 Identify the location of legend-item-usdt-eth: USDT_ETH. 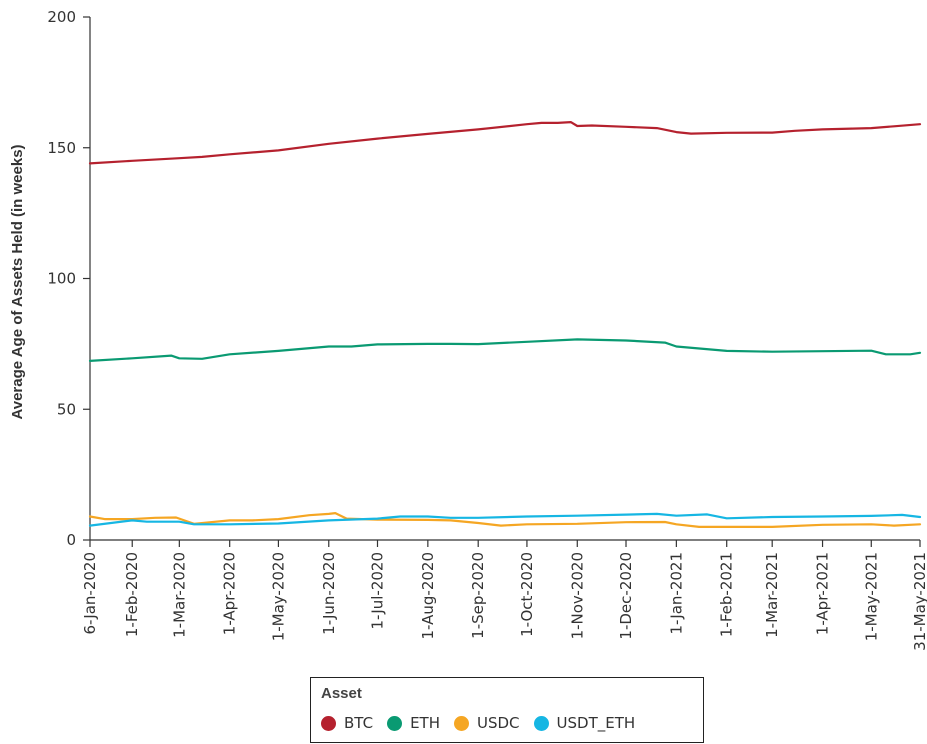
(584, 723).